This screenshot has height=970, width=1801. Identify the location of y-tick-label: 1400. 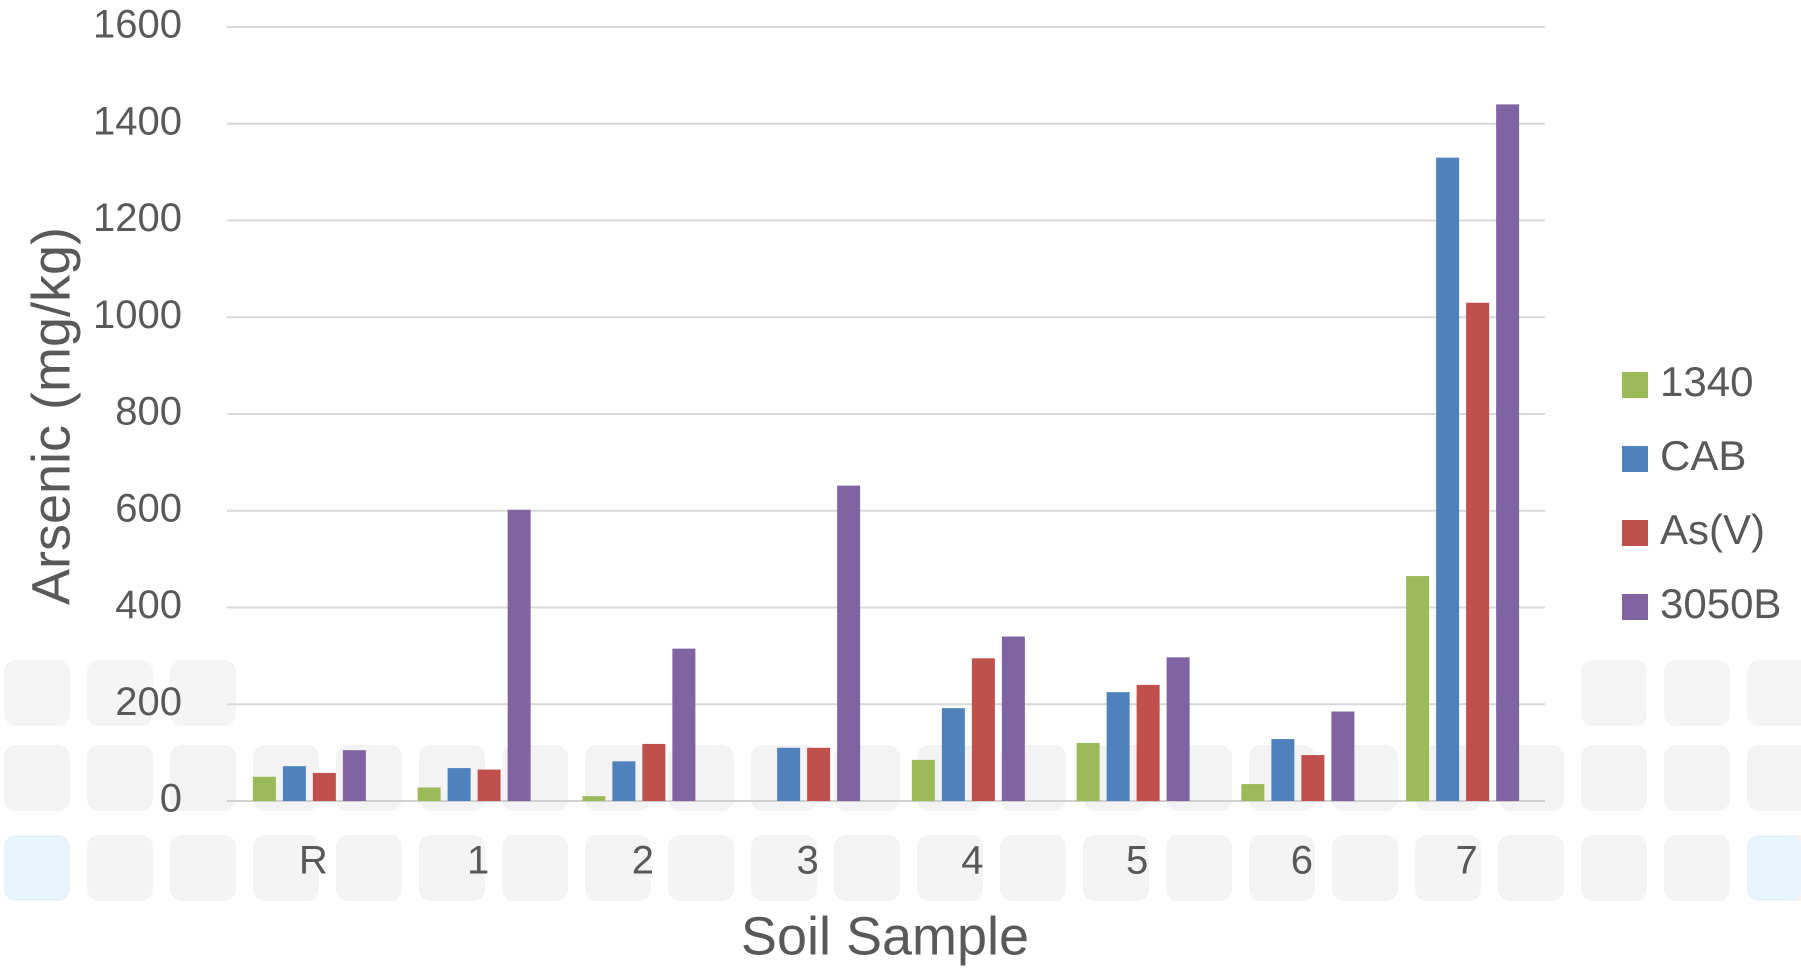
(137, 121).